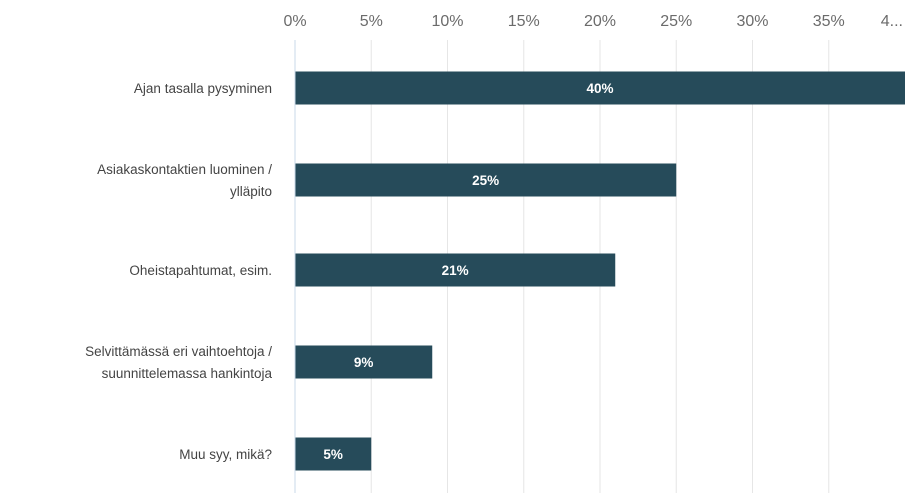  Describe the element at coordinates (184, 169) in the screenshot. I see `category-label: Asiakaskontaktien luominen /` at that location.